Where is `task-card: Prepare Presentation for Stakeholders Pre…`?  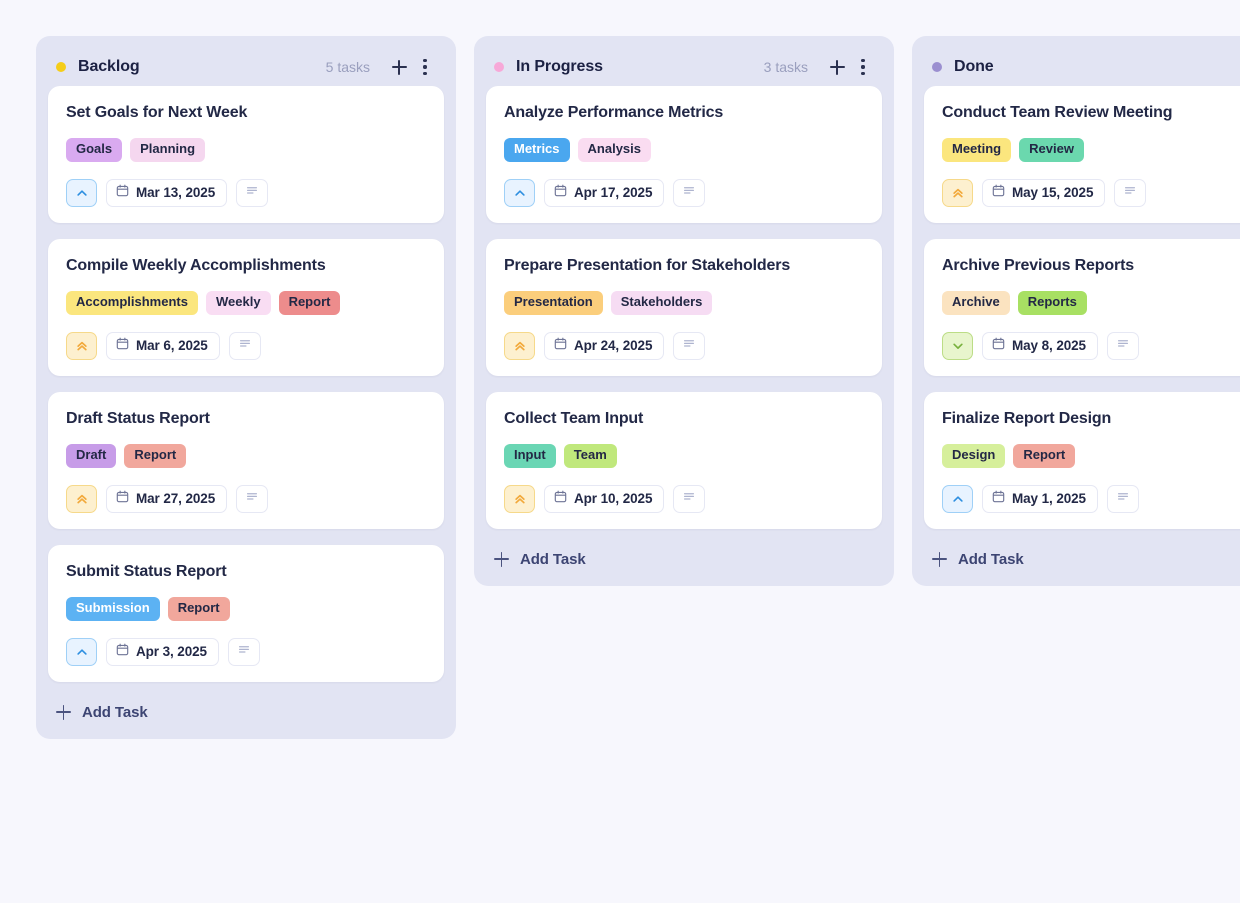
task-card: Prepare Presentation for Stakeholders Pre… is located at coordinates (684, 307).